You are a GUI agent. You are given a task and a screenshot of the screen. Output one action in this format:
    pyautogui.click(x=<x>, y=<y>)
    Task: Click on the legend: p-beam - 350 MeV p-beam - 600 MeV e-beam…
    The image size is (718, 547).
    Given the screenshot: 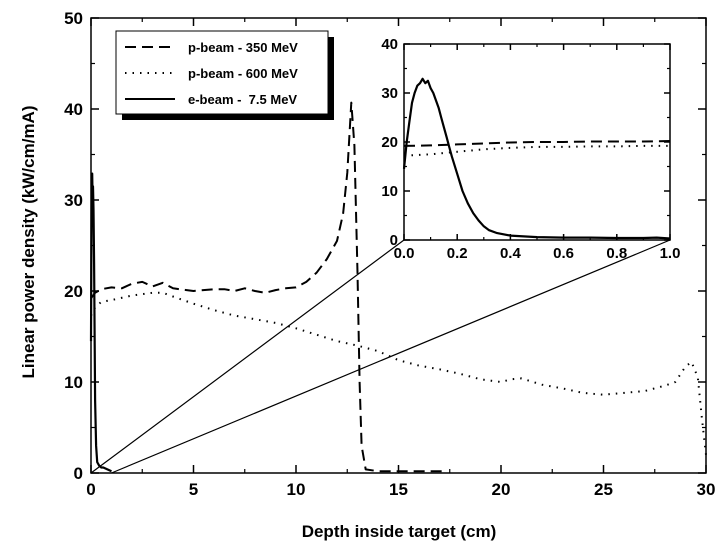 What is the action you would take?
    pyautogui.click(x=224, y=75)
    